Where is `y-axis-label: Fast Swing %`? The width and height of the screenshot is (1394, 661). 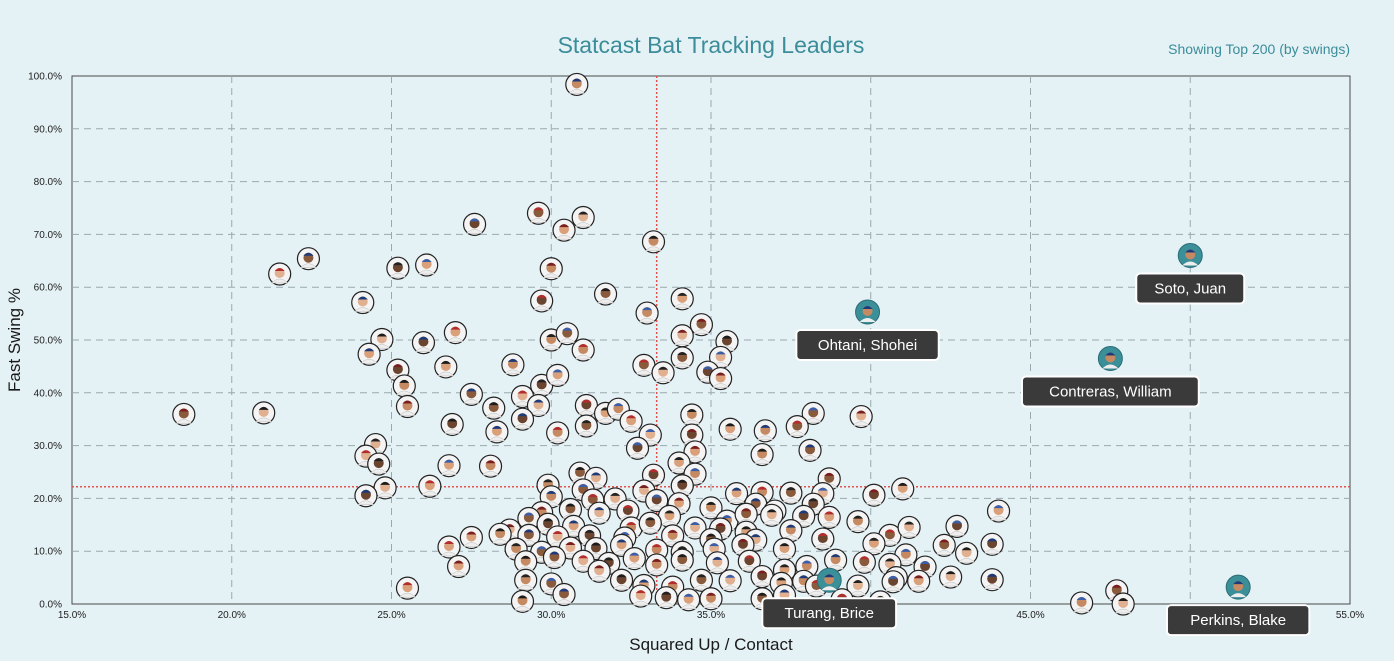 y-axis-label: Fast Swing % is located at coordinates (14, 340).